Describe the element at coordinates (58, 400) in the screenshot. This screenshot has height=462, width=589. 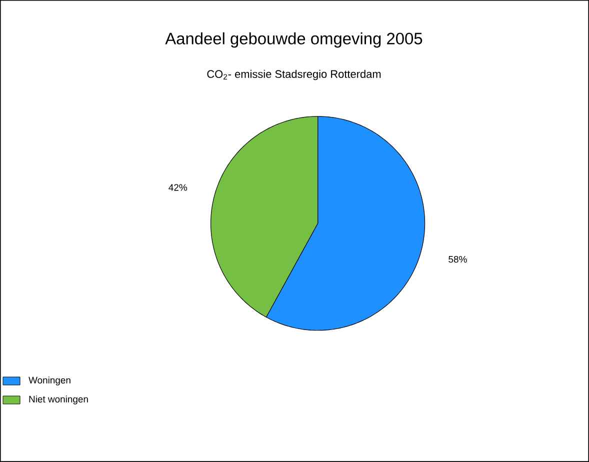
I see `legend-label: Niet woningen` at that location.